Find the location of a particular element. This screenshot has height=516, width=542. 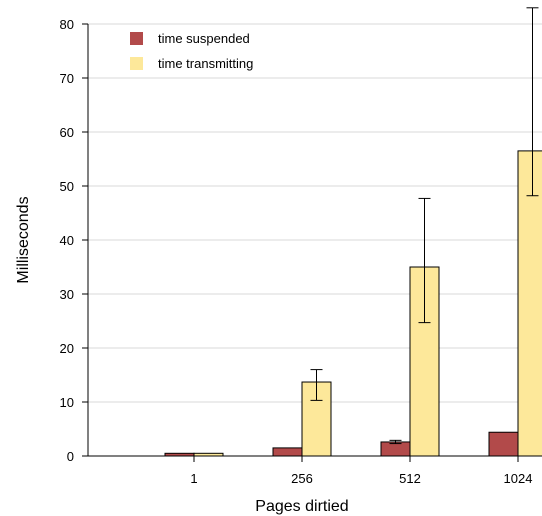

y-tick-label: 40 is located at coordinates (67, 240).